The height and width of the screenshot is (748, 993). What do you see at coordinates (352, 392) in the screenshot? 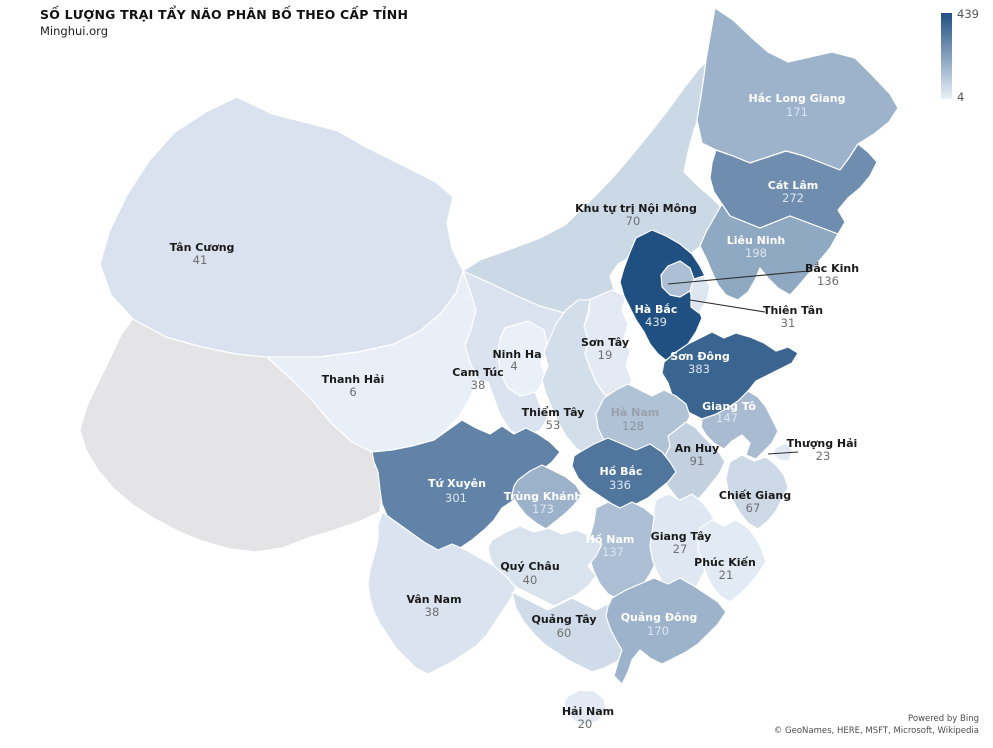
I see `province-value-qinghai: 6` at bounding box center [352, 392].